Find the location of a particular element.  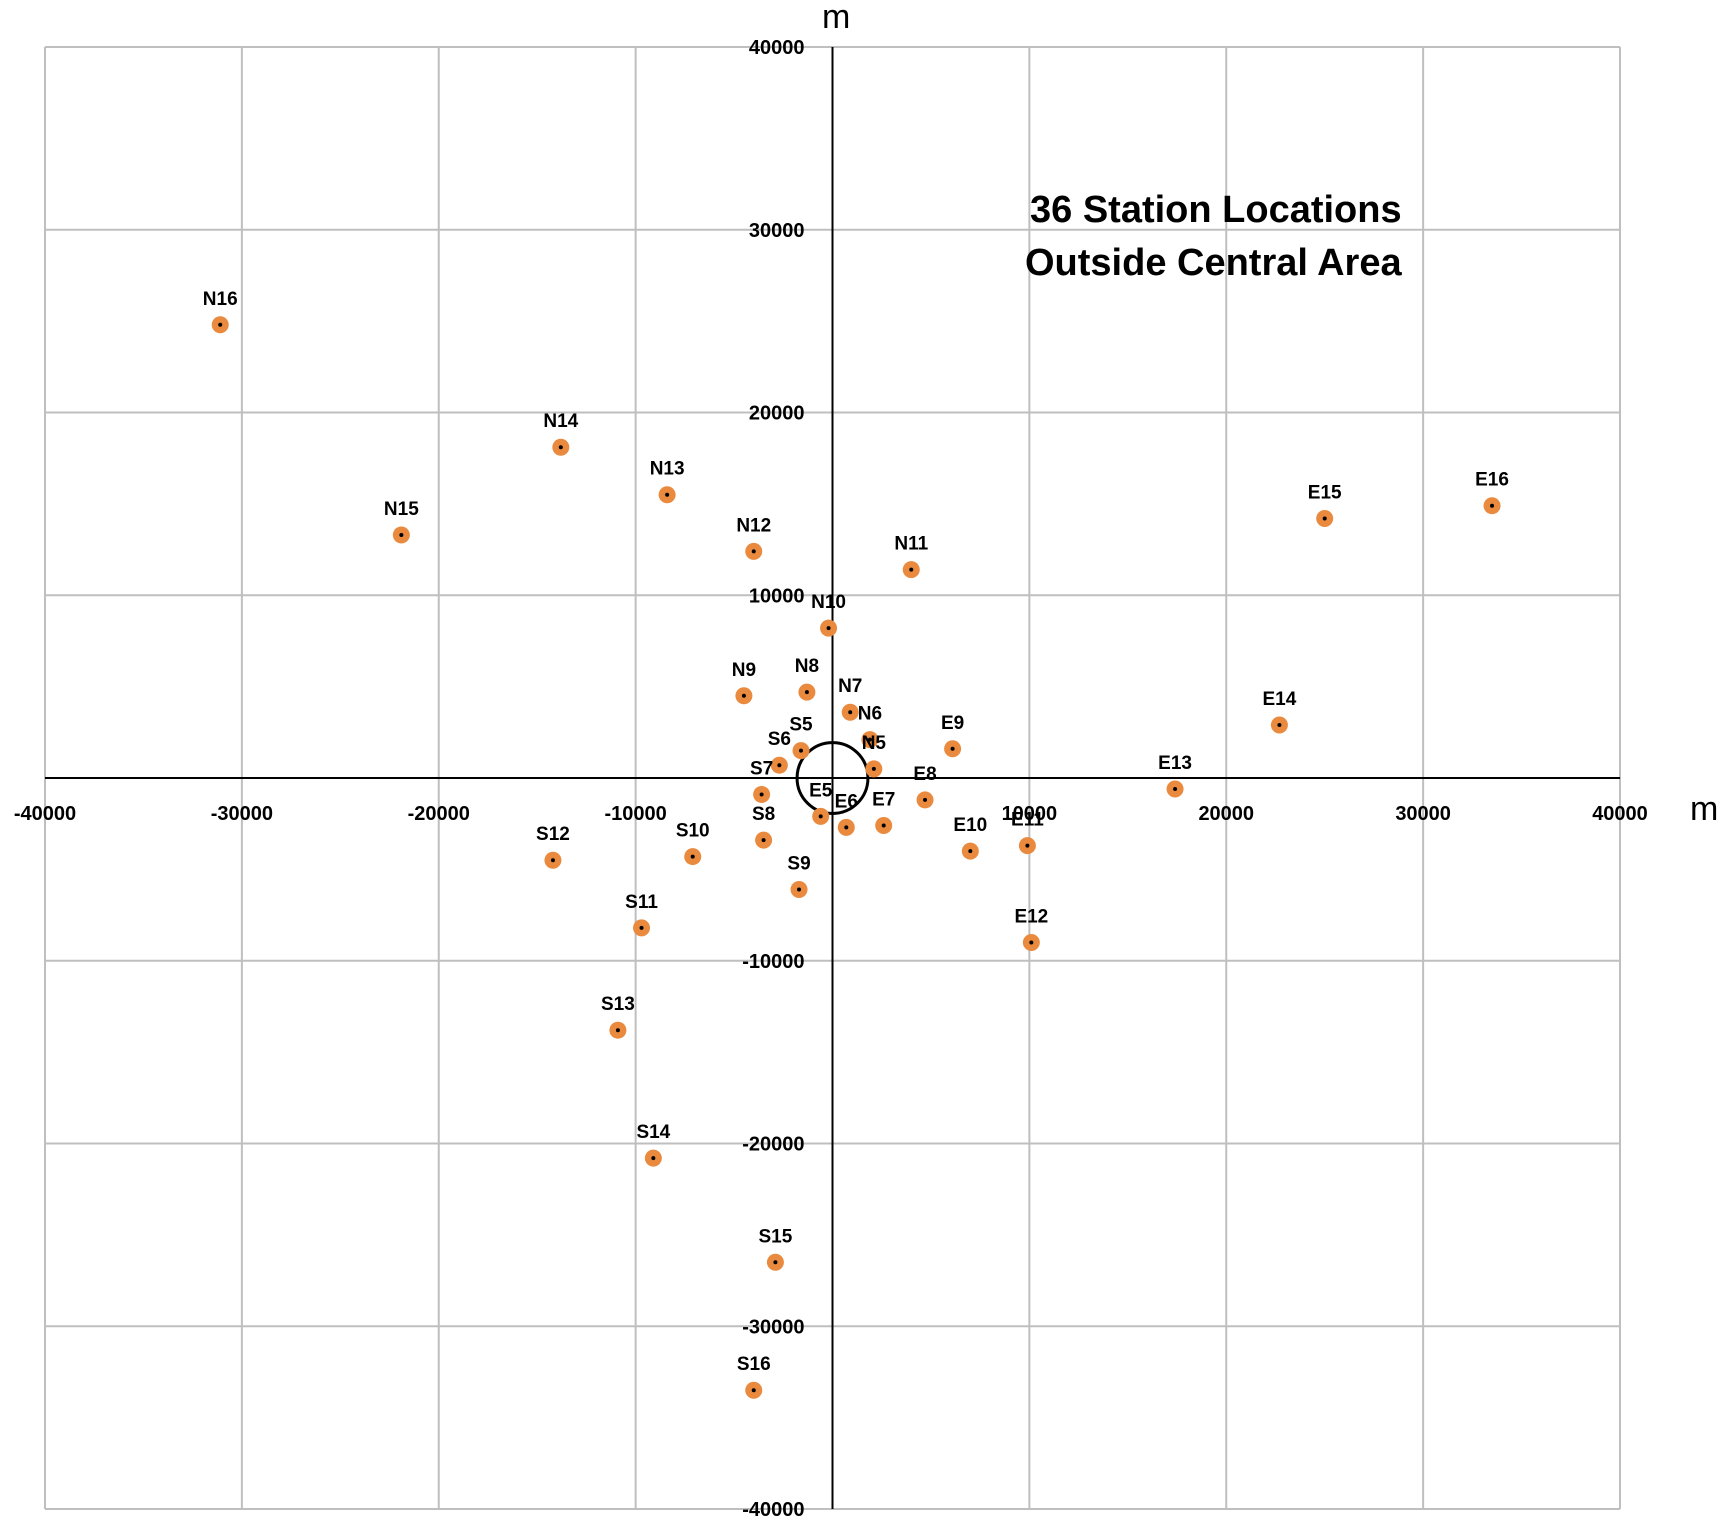

station-label: S15 is located at coordinates (776, 1236).